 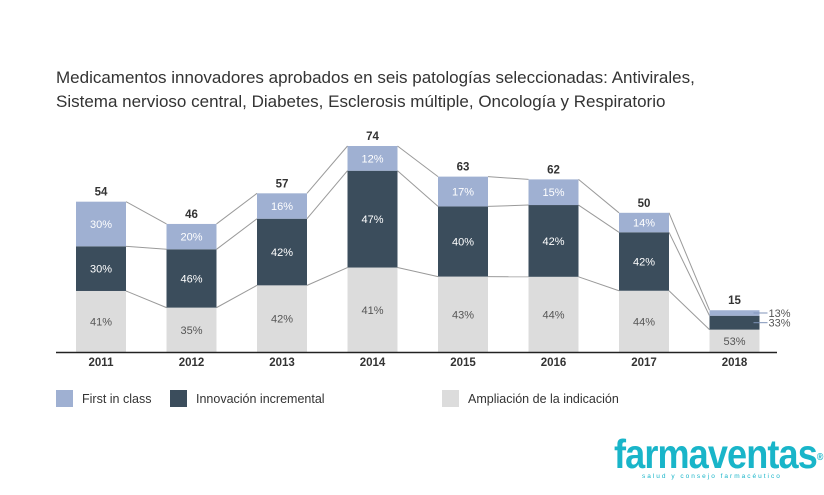 What do you see at coordinates (734, 313) in the screenshot?
I see `bar-segment-first-in-class-2018` at bounding box center [734, 313].